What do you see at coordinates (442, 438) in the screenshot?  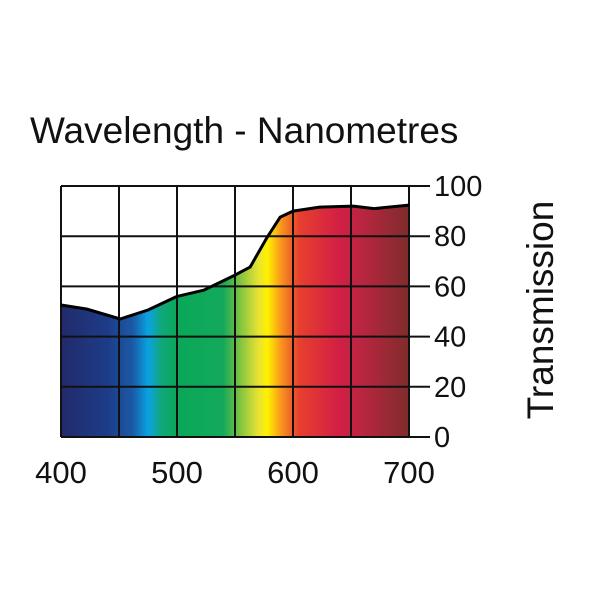 I see `y-tick-label: 0` at bounding box center [442, 438].